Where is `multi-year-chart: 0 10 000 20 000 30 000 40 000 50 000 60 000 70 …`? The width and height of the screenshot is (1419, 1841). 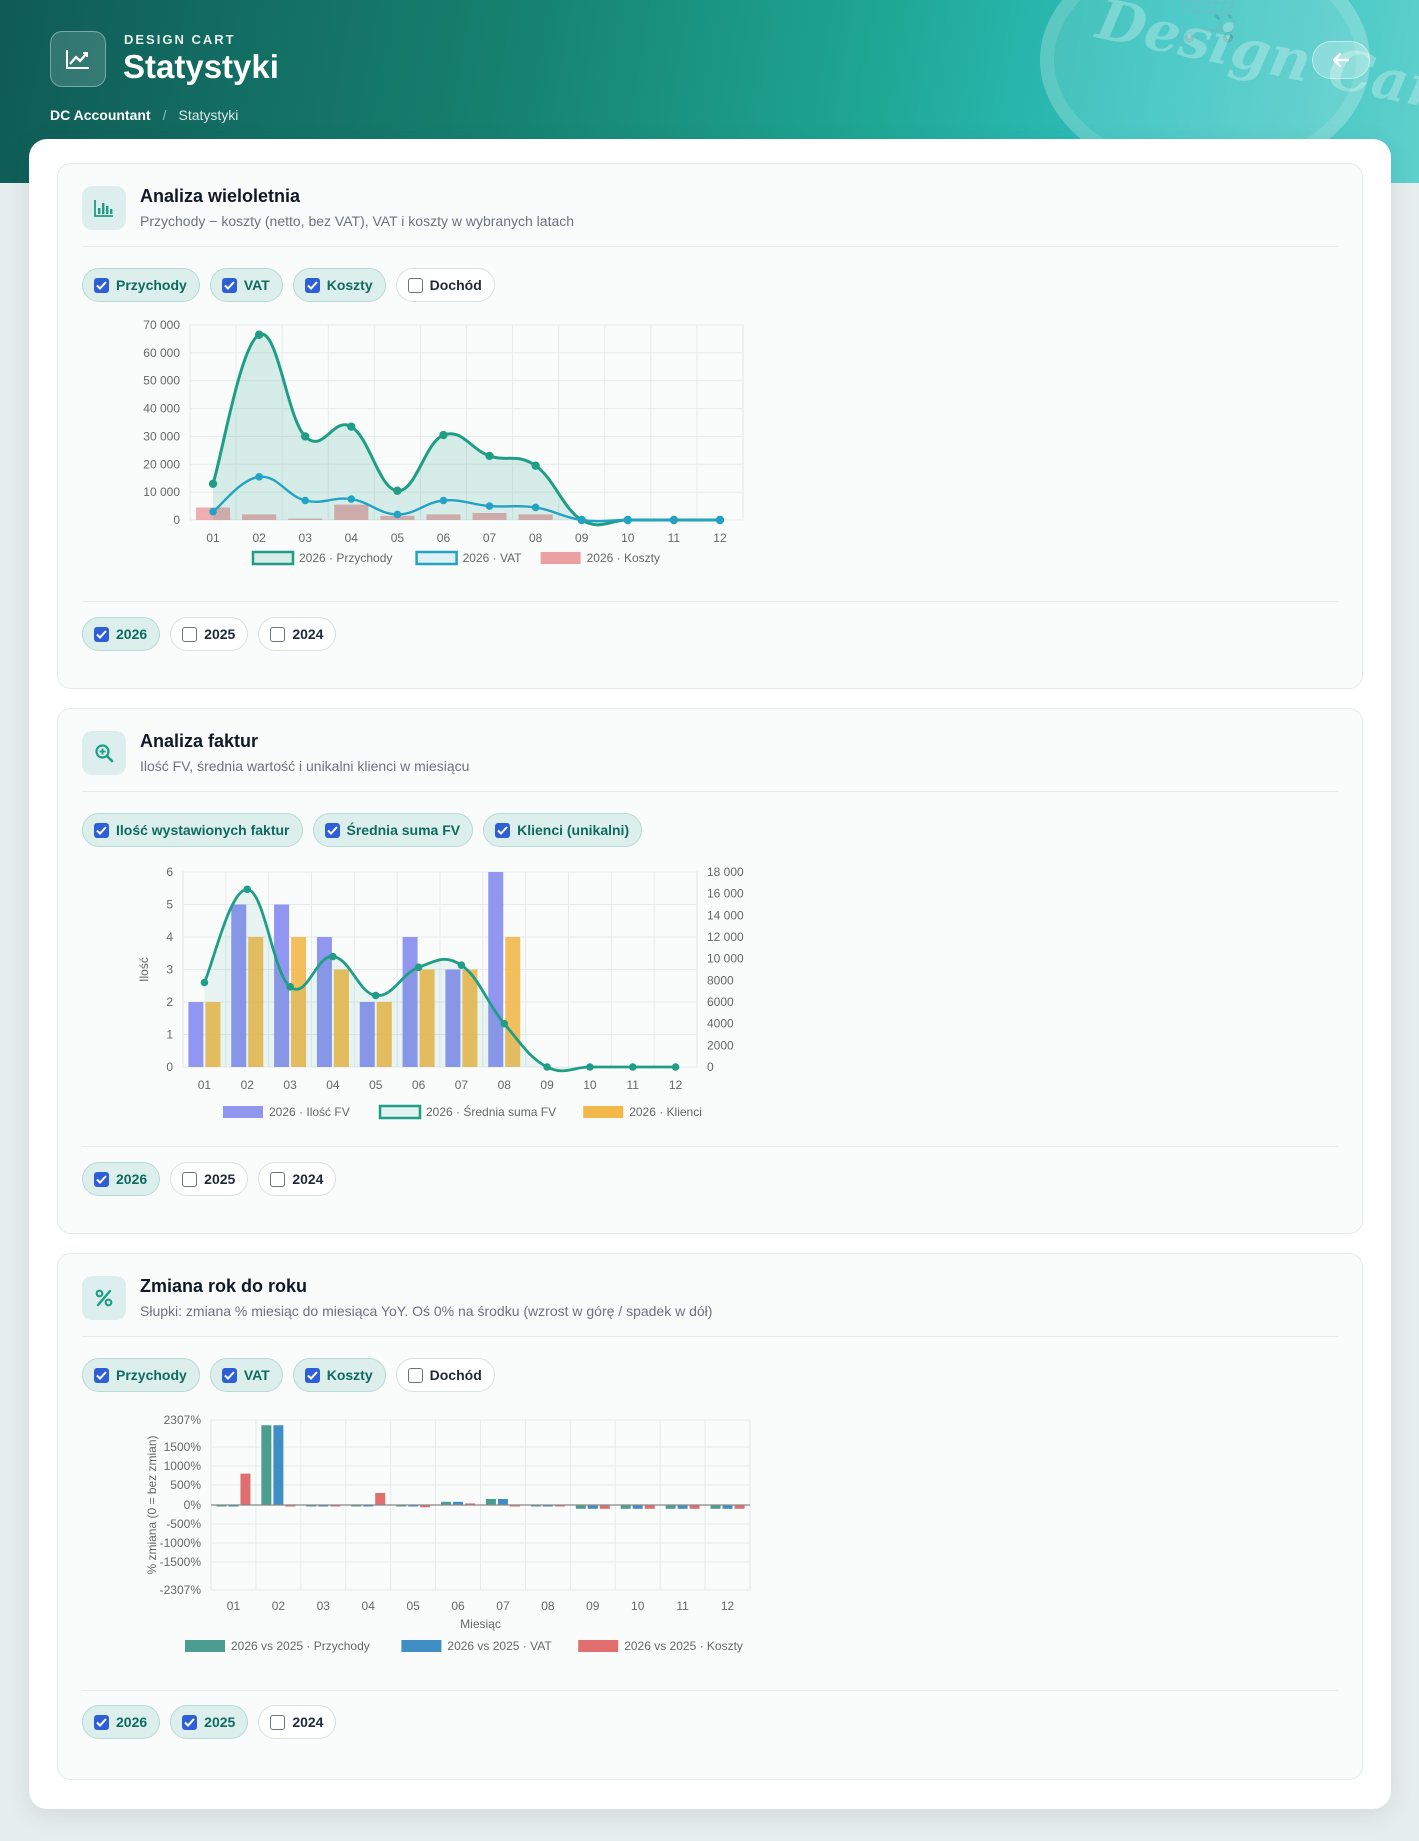 multi-year-chart: 0 10 000 20 000 30 000 40 000 50 000 60 000 70 … is located at coordinates (443, 442).